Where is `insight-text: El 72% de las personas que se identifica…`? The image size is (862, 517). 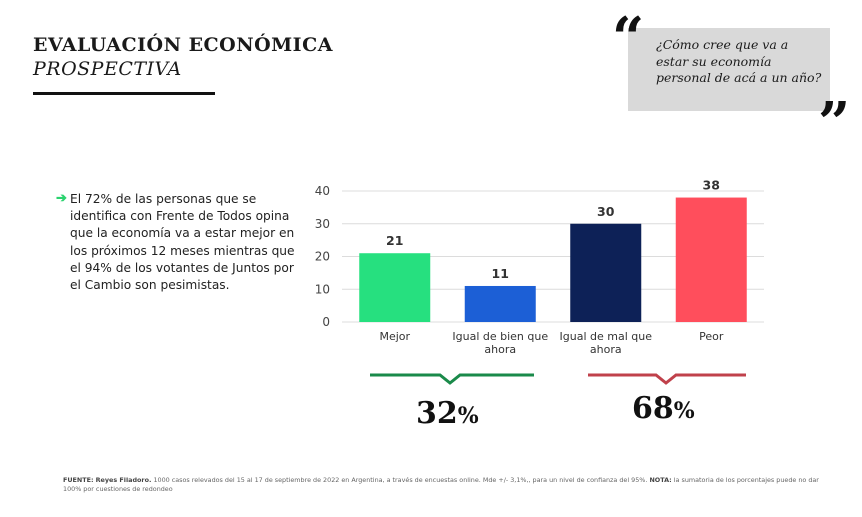 insight-text: El 72% de las personas que se identifica… is located at coordinates (182, 242).